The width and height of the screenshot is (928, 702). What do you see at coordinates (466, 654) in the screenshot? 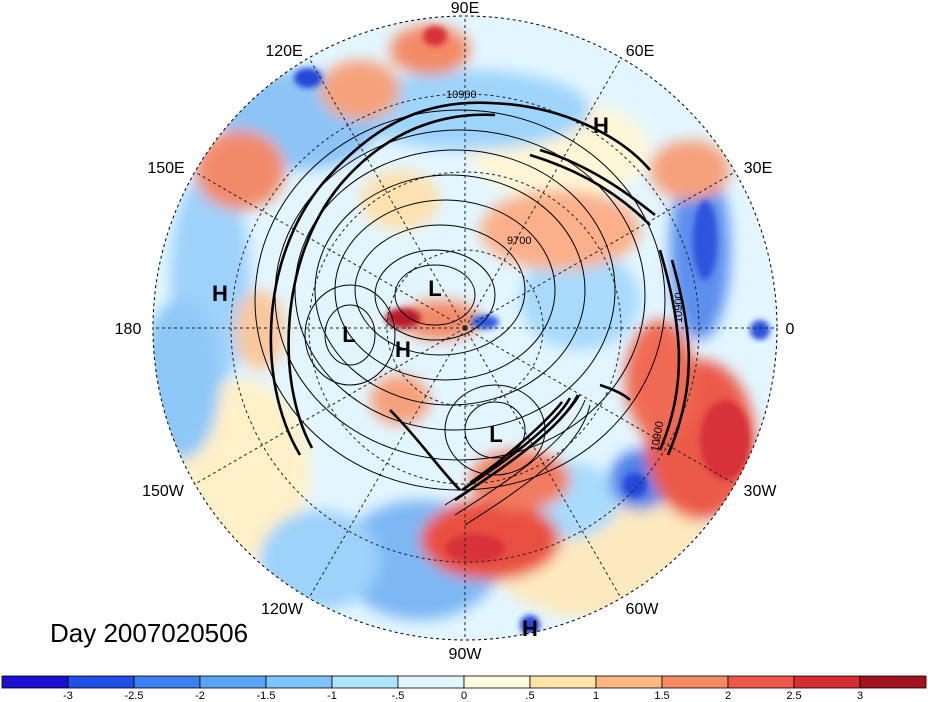
I see `lon-label-90w: 90W` at bounding box center [466, 654].